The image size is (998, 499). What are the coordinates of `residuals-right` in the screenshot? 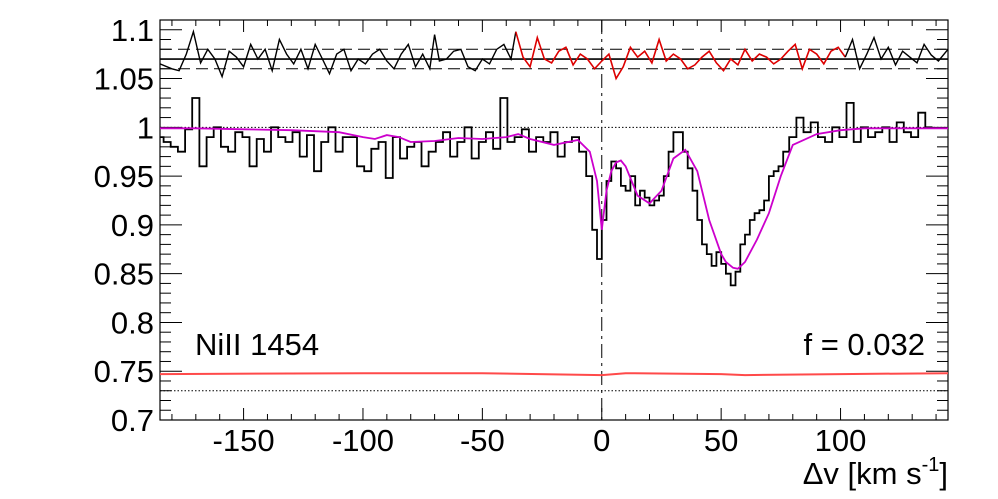 It's located at (896, 53).